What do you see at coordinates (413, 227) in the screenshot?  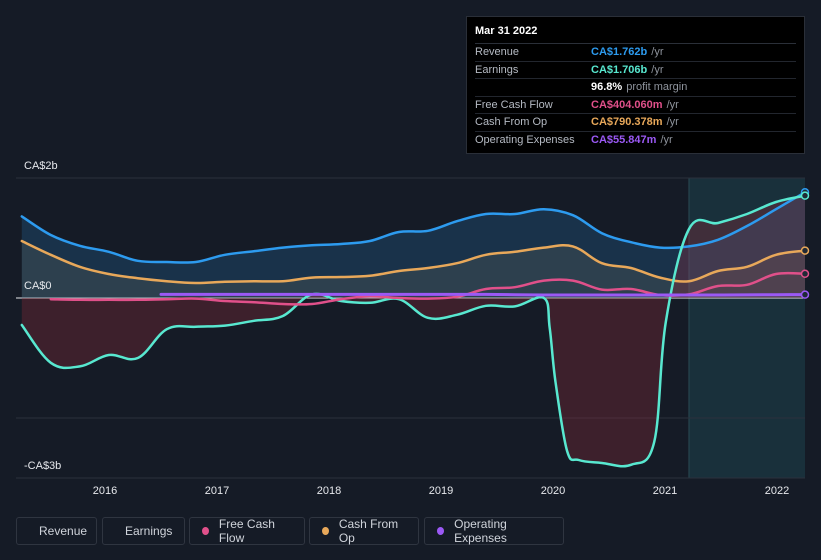 I see `revenue-line` at bounding box center [413, 227].